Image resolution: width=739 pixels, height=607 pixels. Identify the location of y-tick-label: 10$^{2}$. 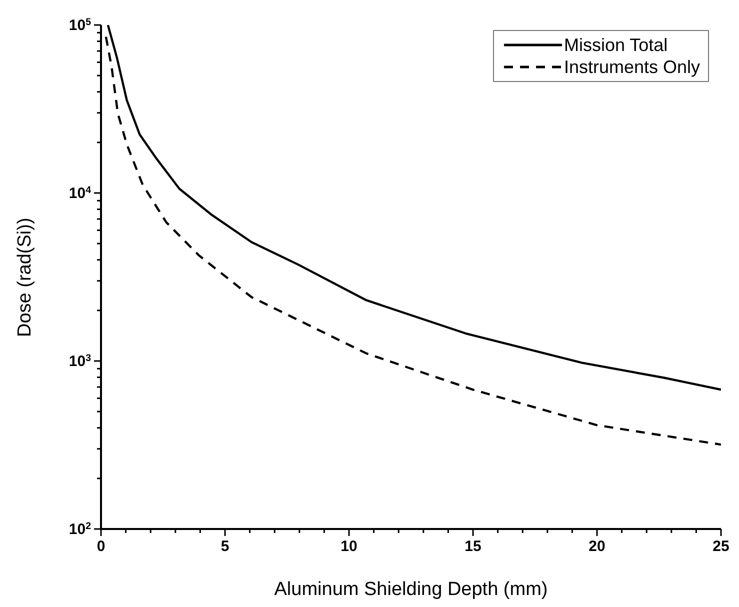
(80, 529).